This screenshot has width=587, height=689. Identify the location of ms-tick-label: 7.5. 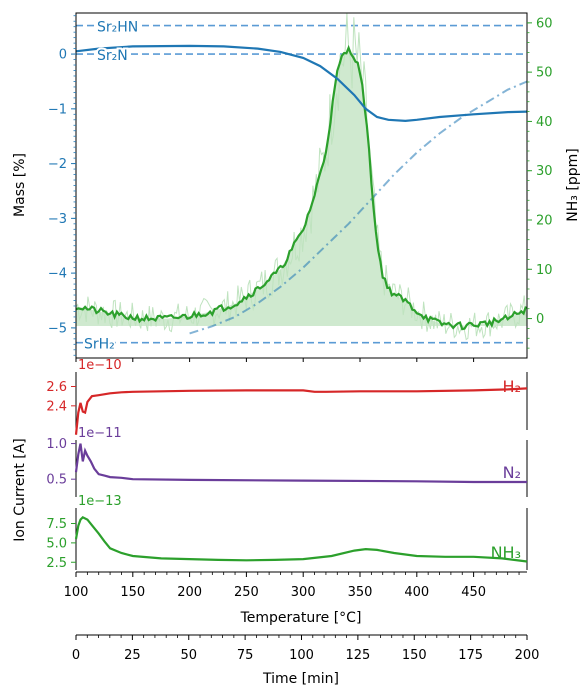
(56, 524).